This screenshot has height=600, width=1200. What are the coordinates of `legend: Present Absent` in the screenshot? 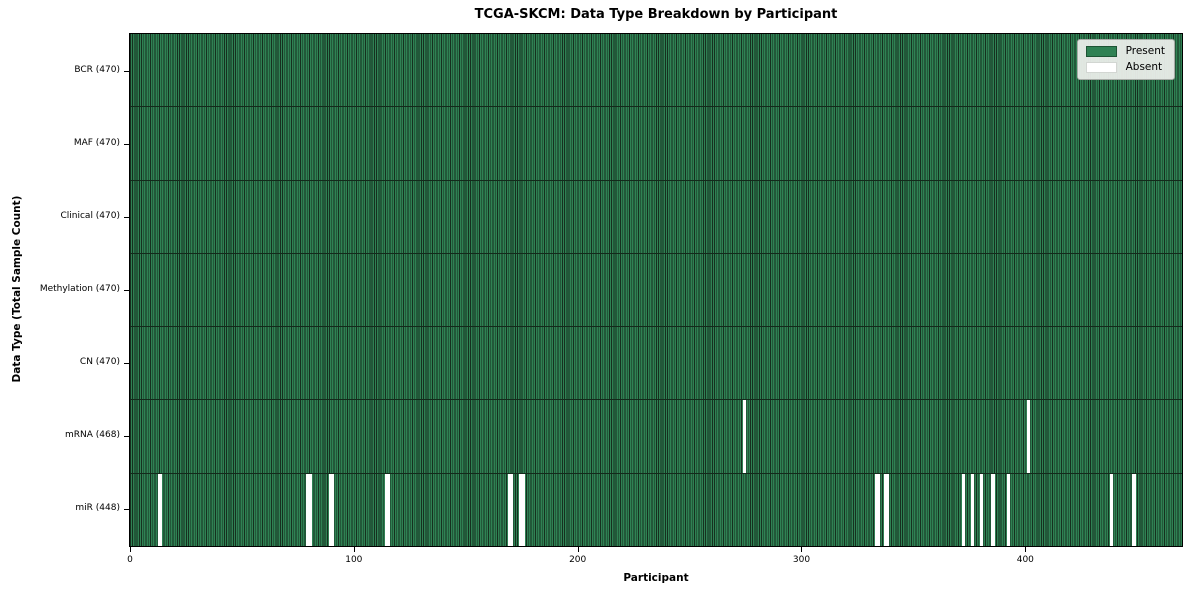 It's located at (1125, 59).